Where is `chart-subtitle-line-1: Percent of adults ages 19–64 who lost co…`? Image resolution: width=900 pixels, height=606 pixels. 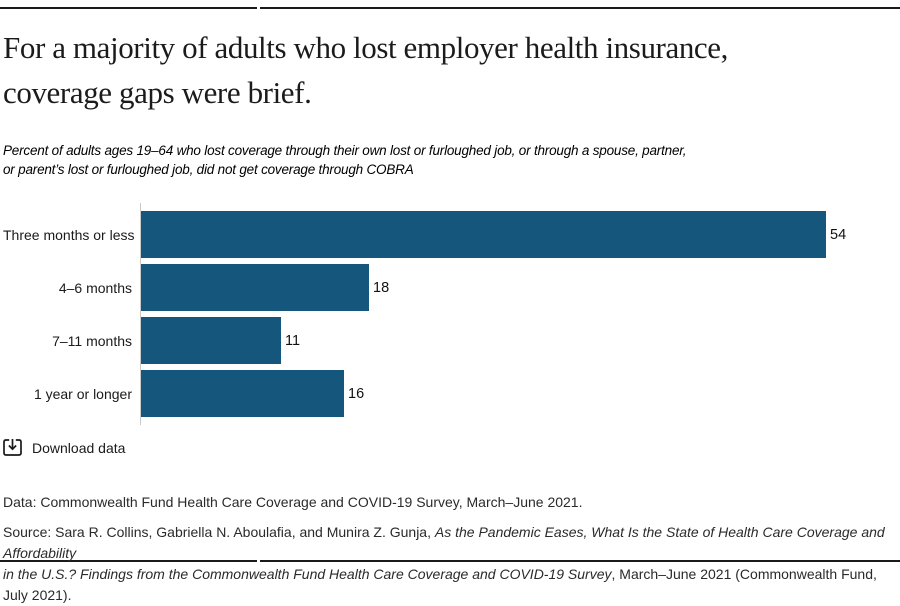 chart-subtitle-line-1: Percent of adults ages 19–64 who lost co… is located at coordinates (345, 150).